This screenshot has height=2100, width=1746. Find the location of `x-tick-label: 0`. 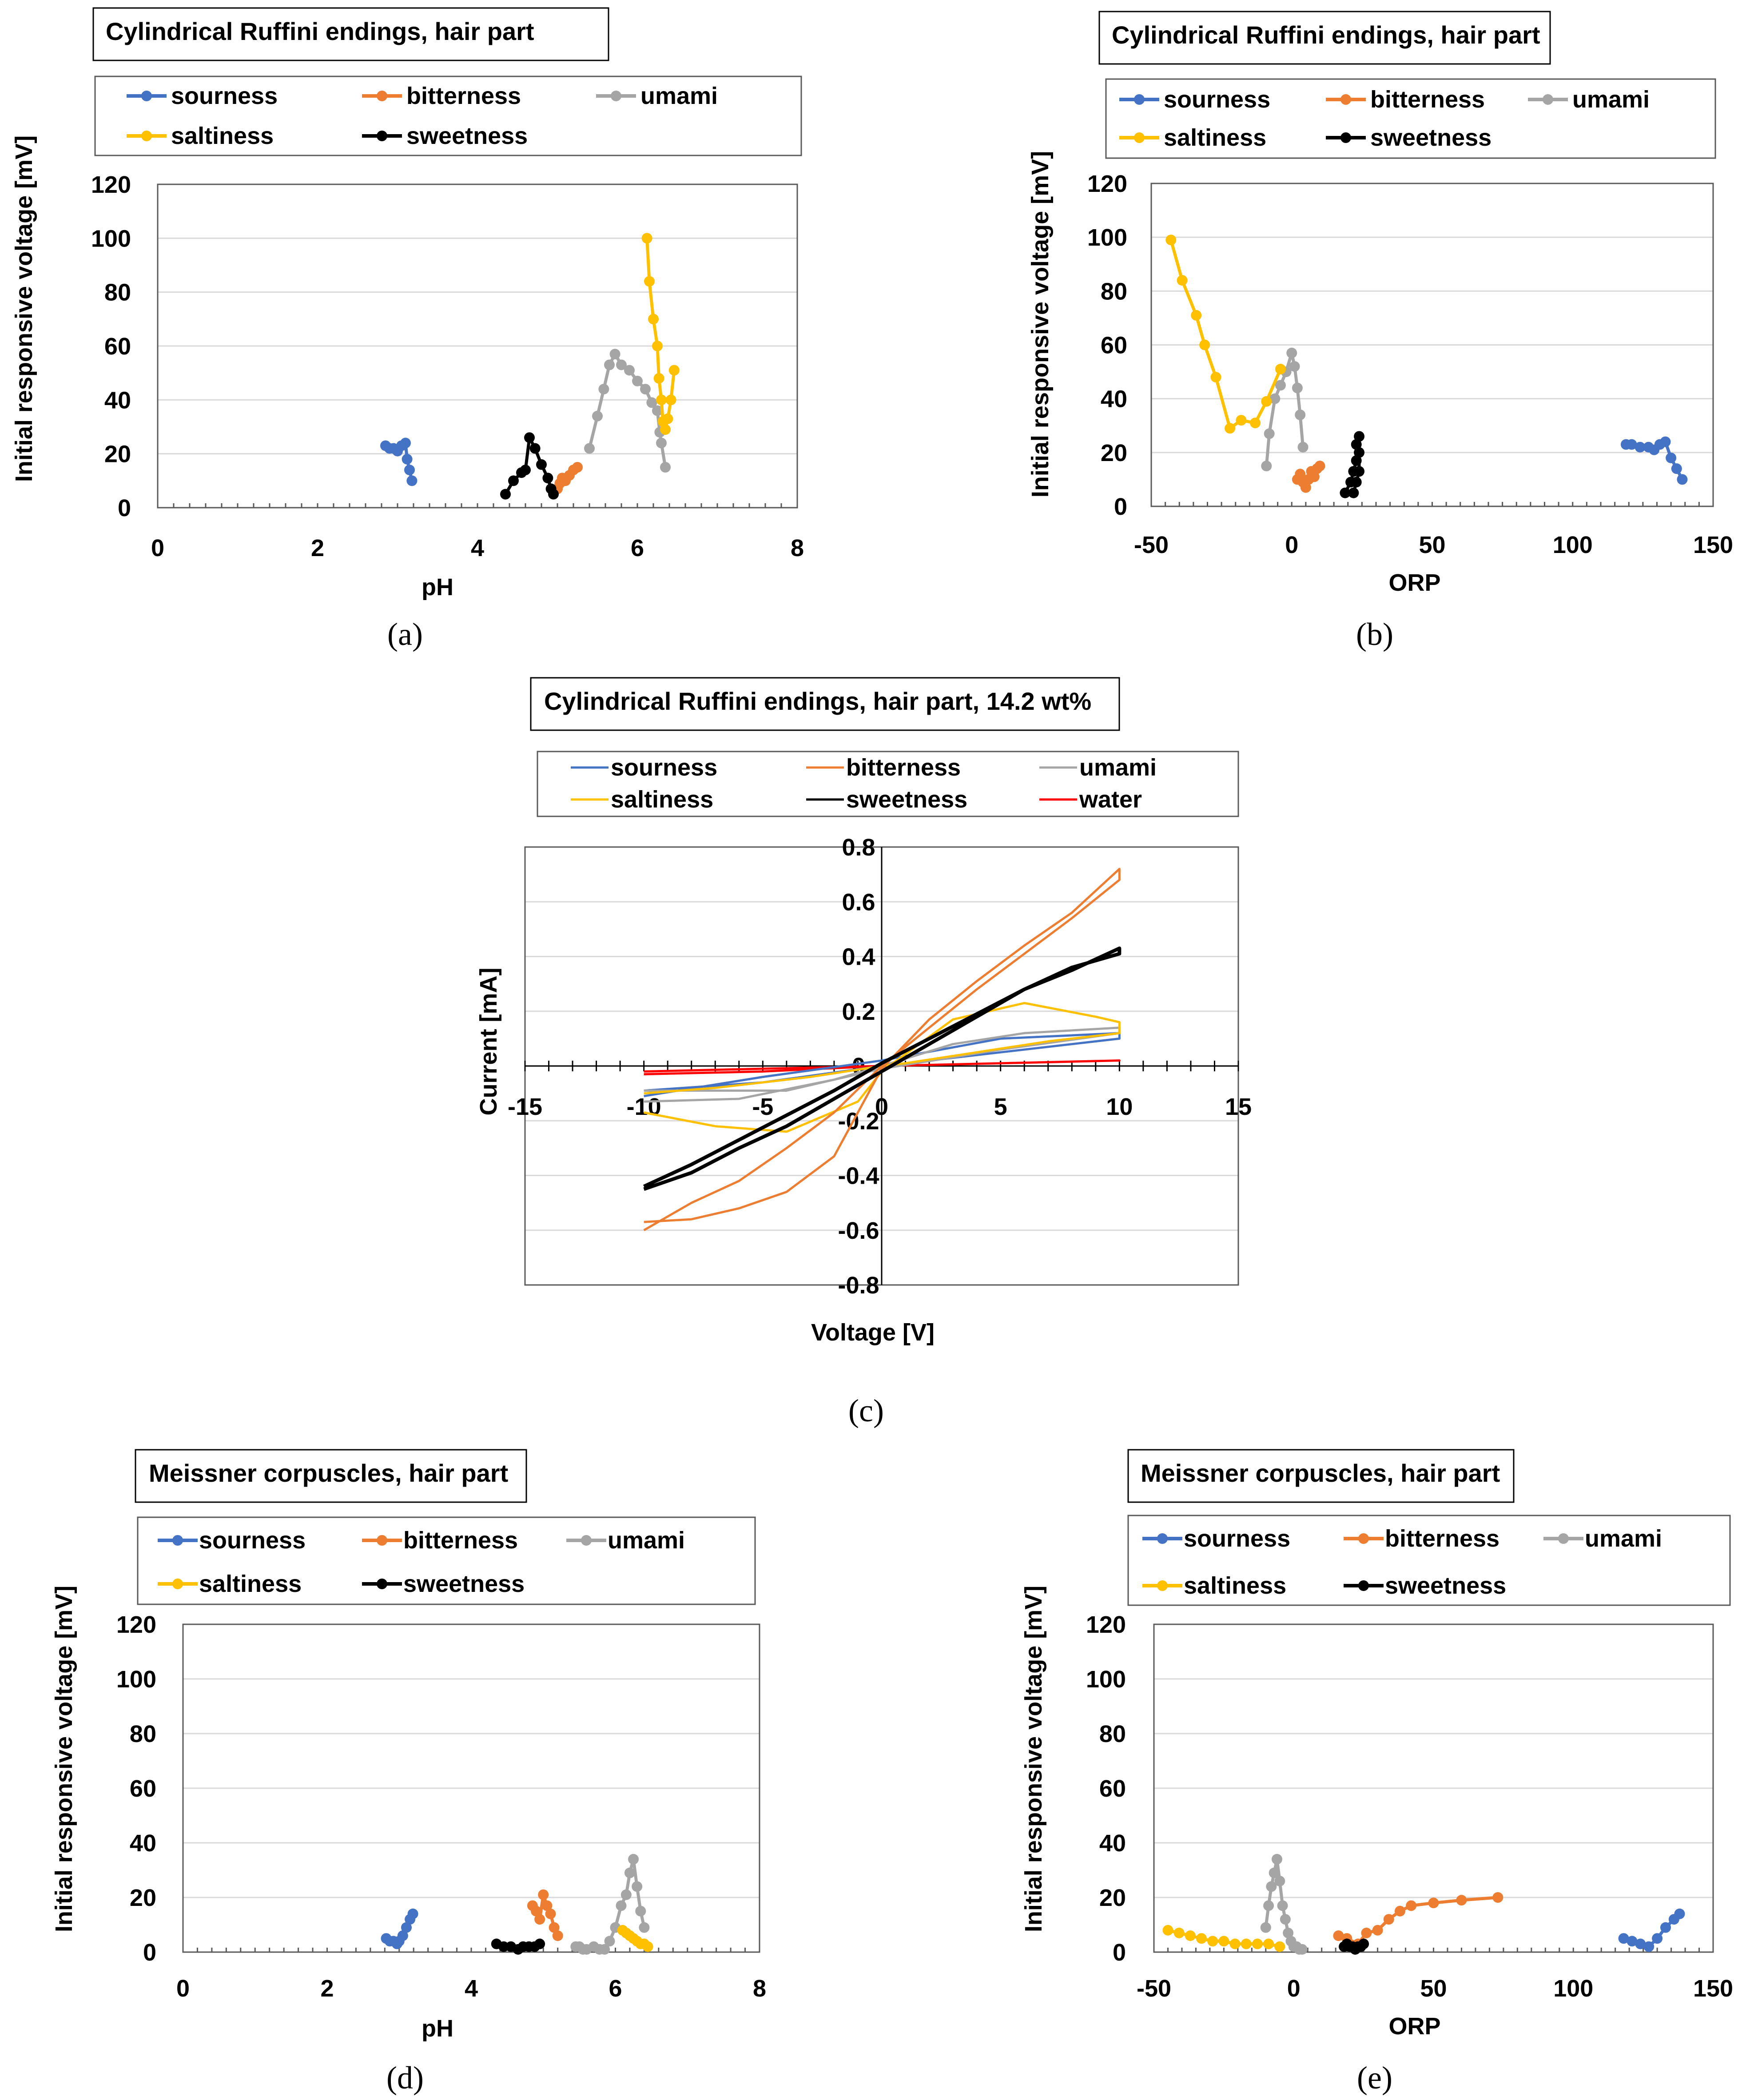

x-tick-label: 0 is located at coordinates (881, 1107).